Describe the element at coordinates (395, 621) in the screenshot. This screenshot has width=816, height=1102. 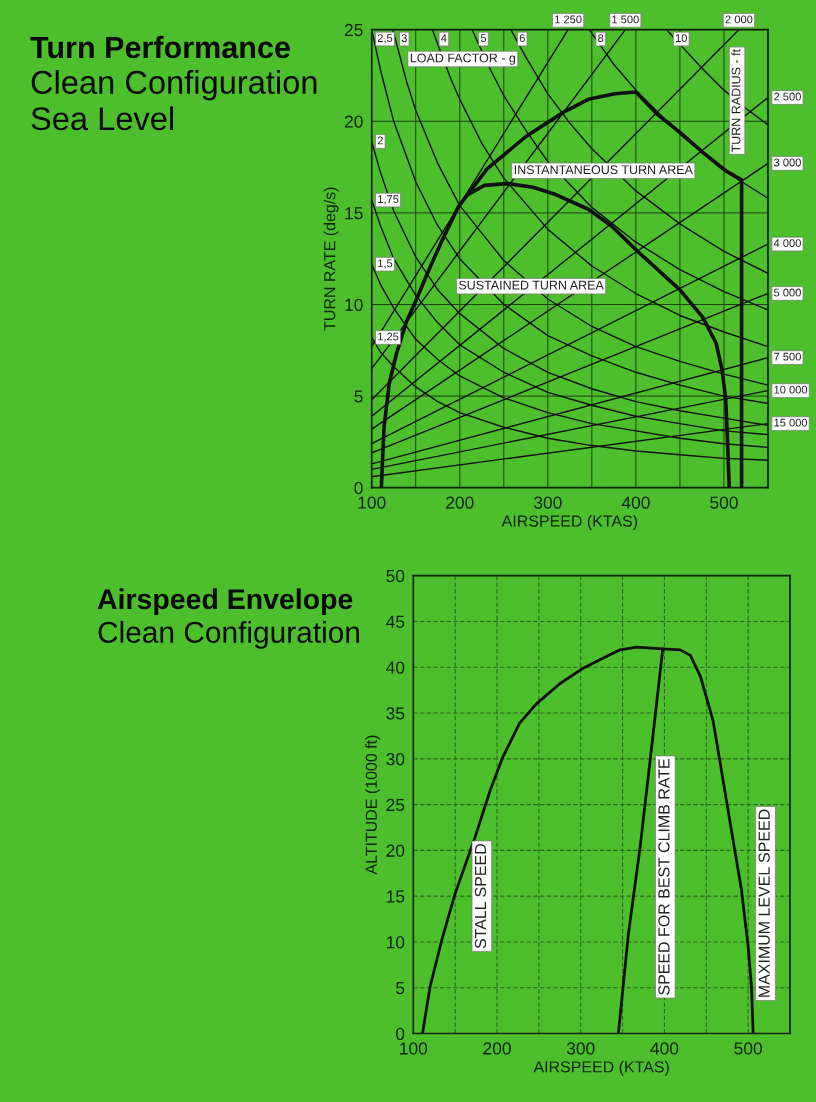
I see `y-tick-label: 45` at that location.